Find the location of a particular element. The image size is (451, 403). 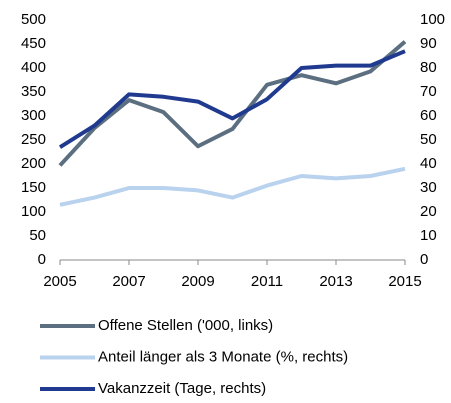

y2-tick-label: 30 is located at coordinates (428, 187).